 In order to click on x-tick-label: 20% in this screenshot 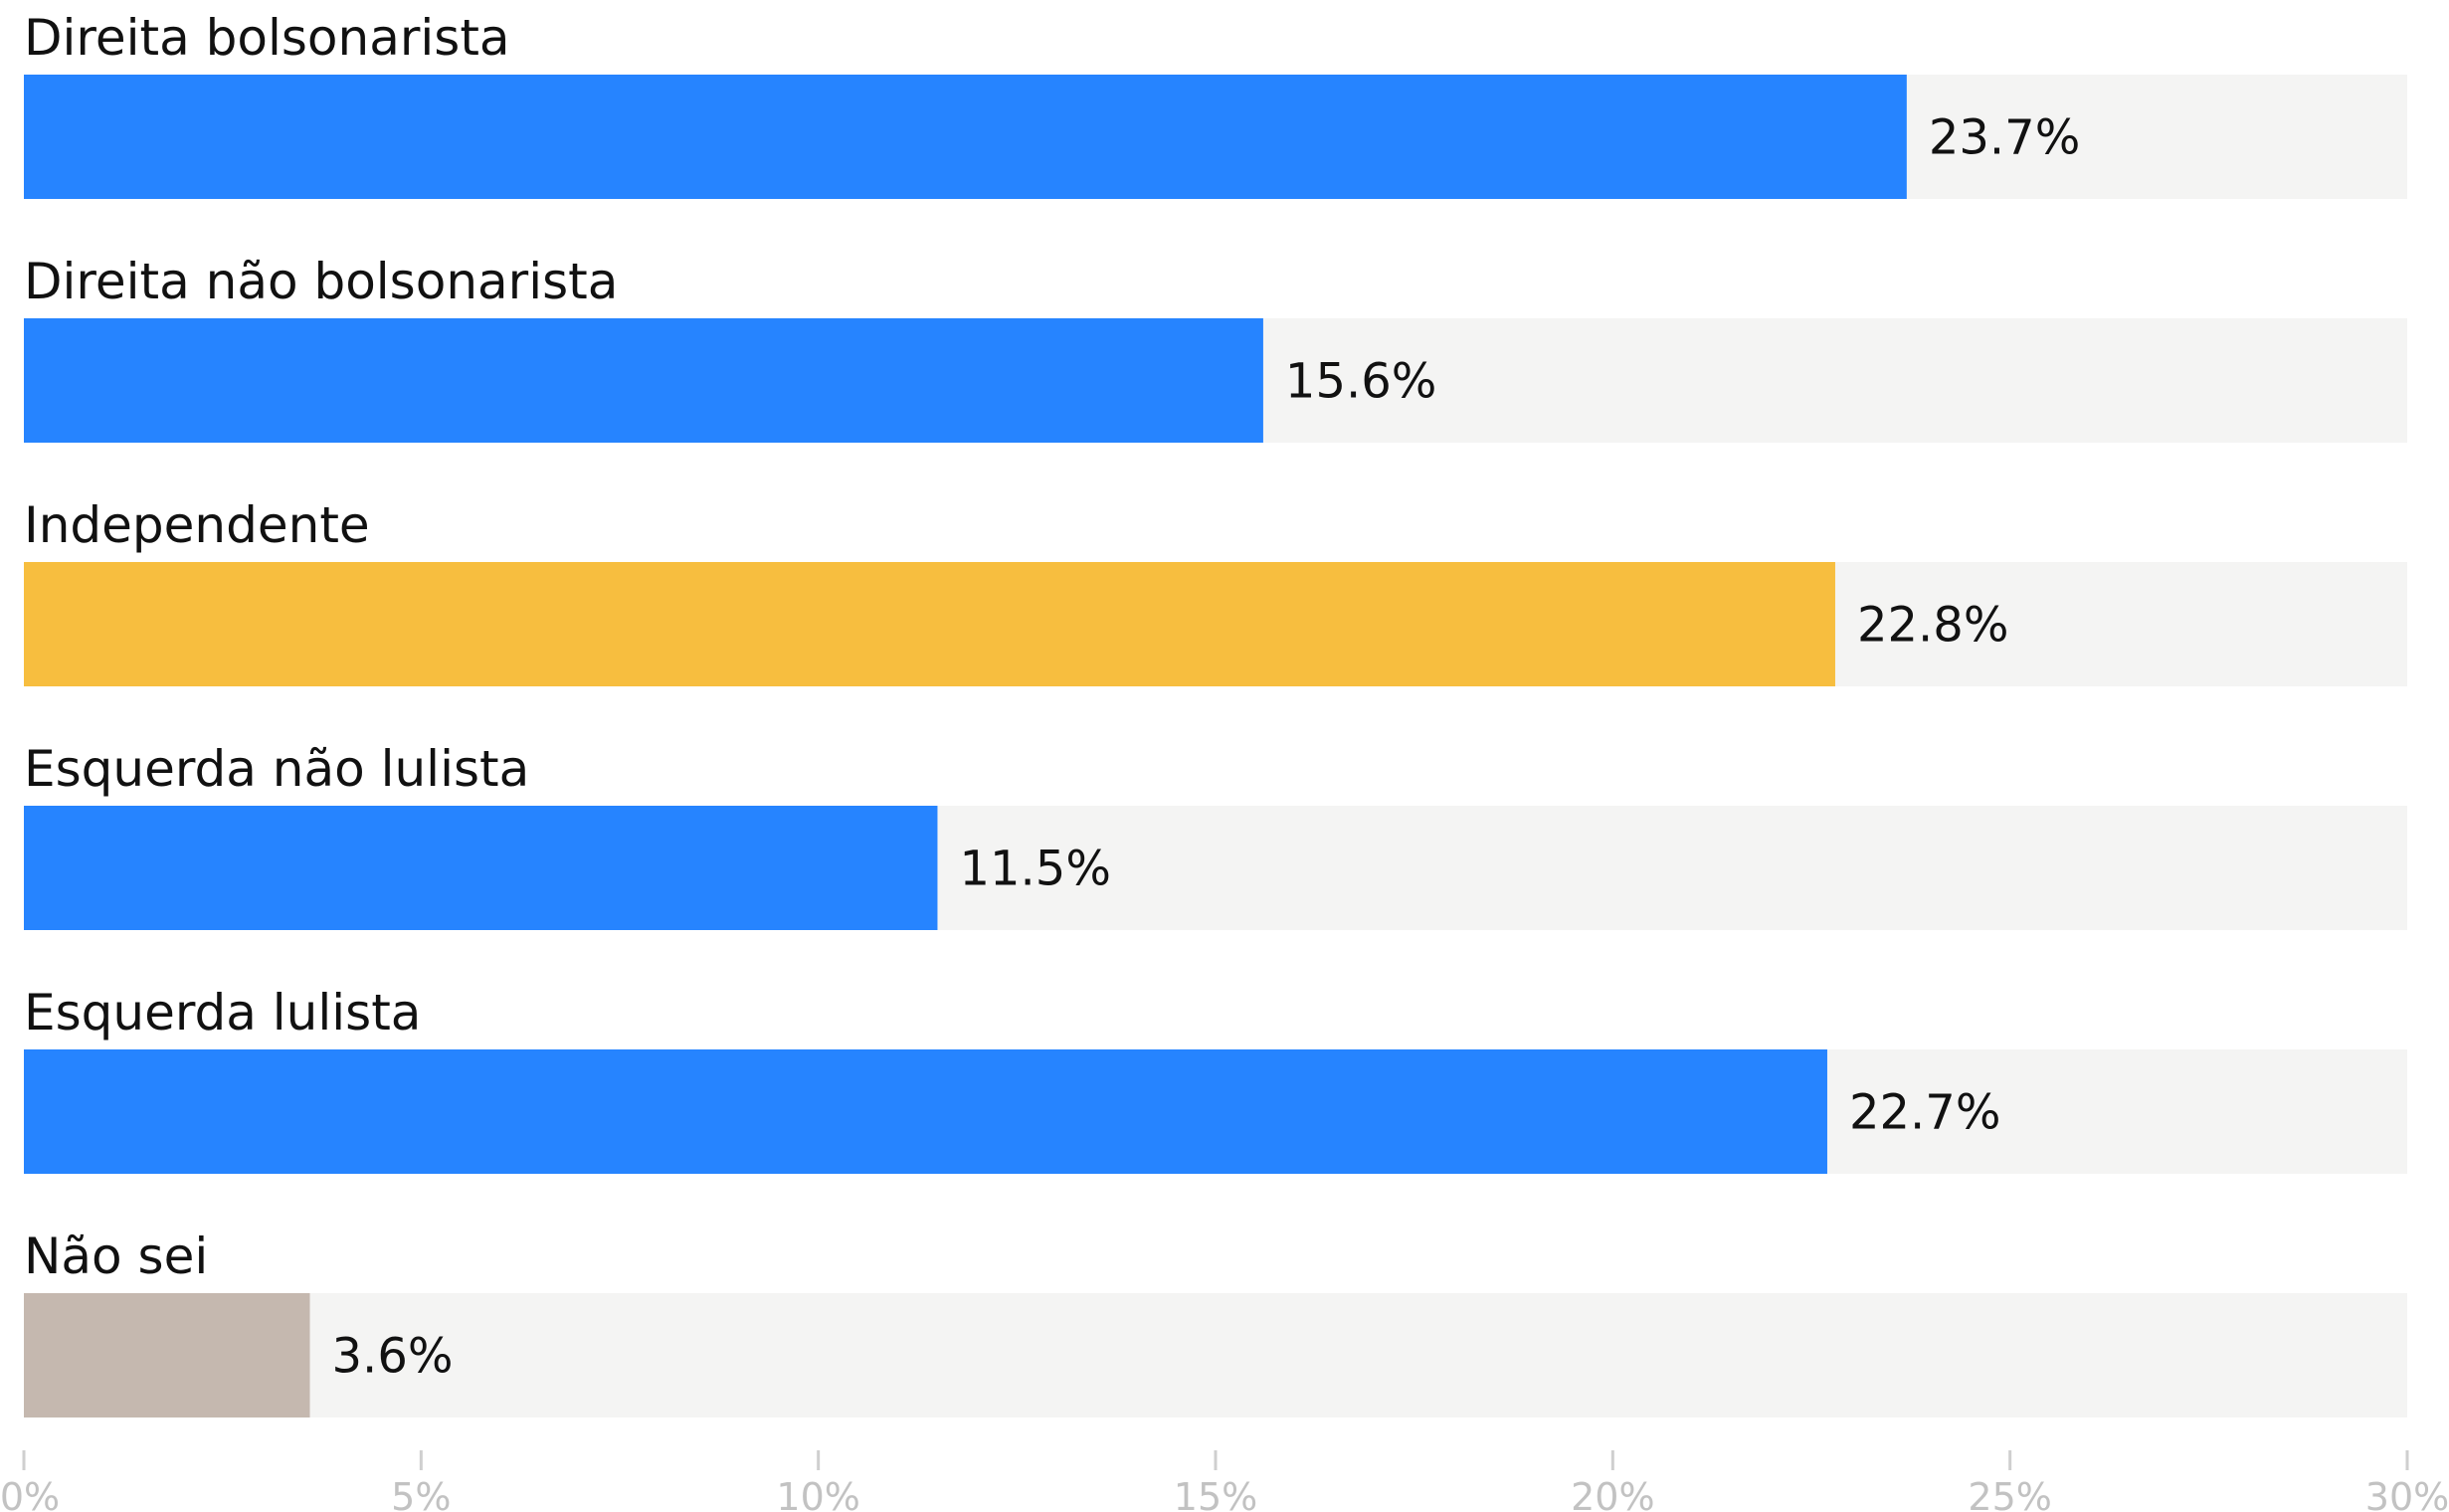, I will do `click(1612, 1493)`.